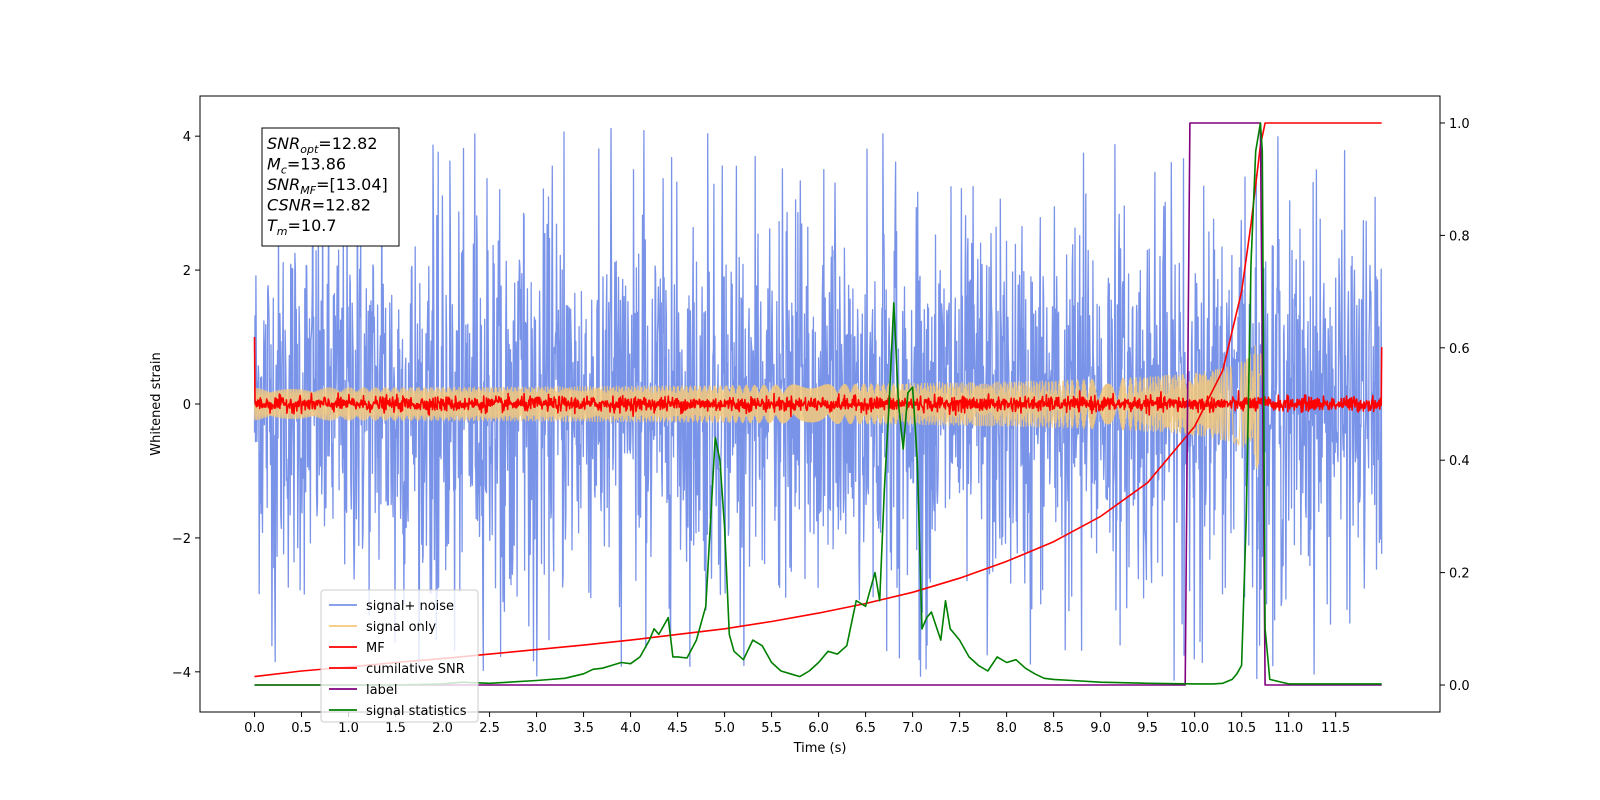  What do you see at coordinates (1459, 461) in the screenshot?
I see `y2-tick-label: 0.4` at bounding box center [1459, 461].